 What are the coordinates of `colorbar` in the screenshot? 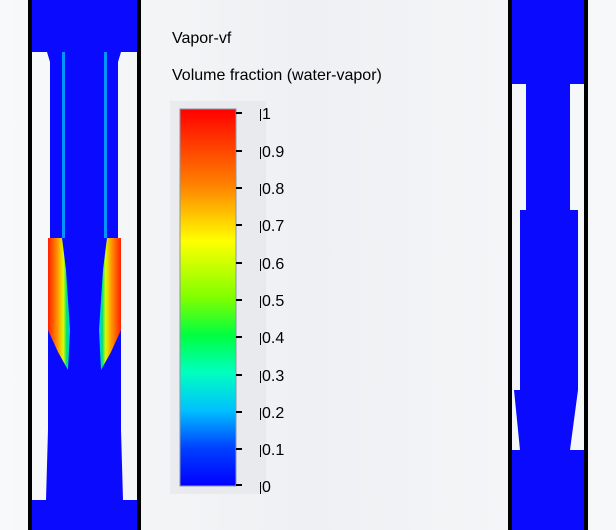 It's located at (208, 297).